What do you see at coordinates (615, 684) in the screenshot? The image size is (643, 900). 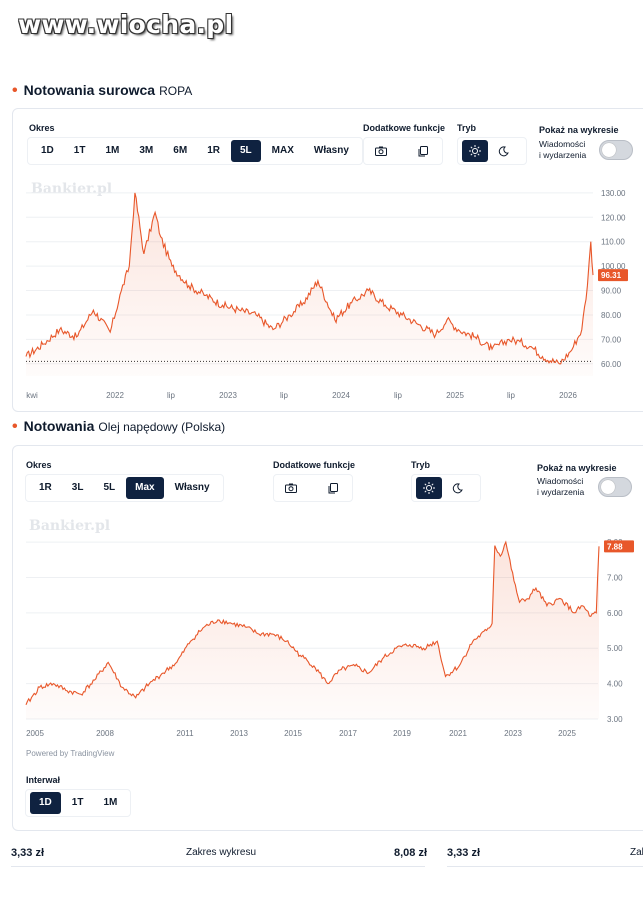 I see `y-tick-label: 4.00` at bounding box center [615, 684].